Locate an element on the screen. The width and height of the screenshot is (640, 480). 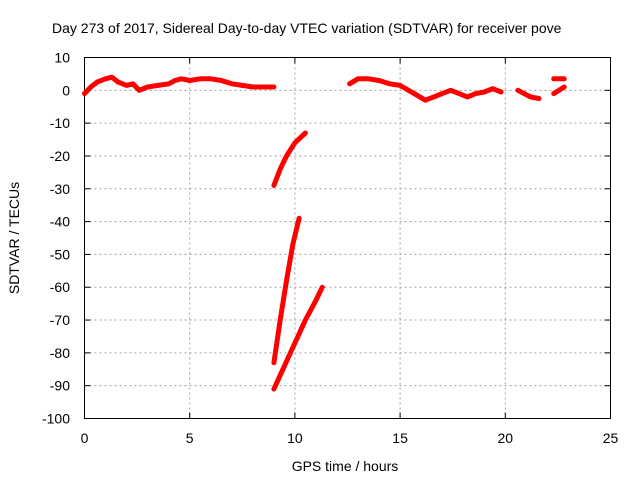
x-tick-label: 25 is located at coordinates (611, 438).